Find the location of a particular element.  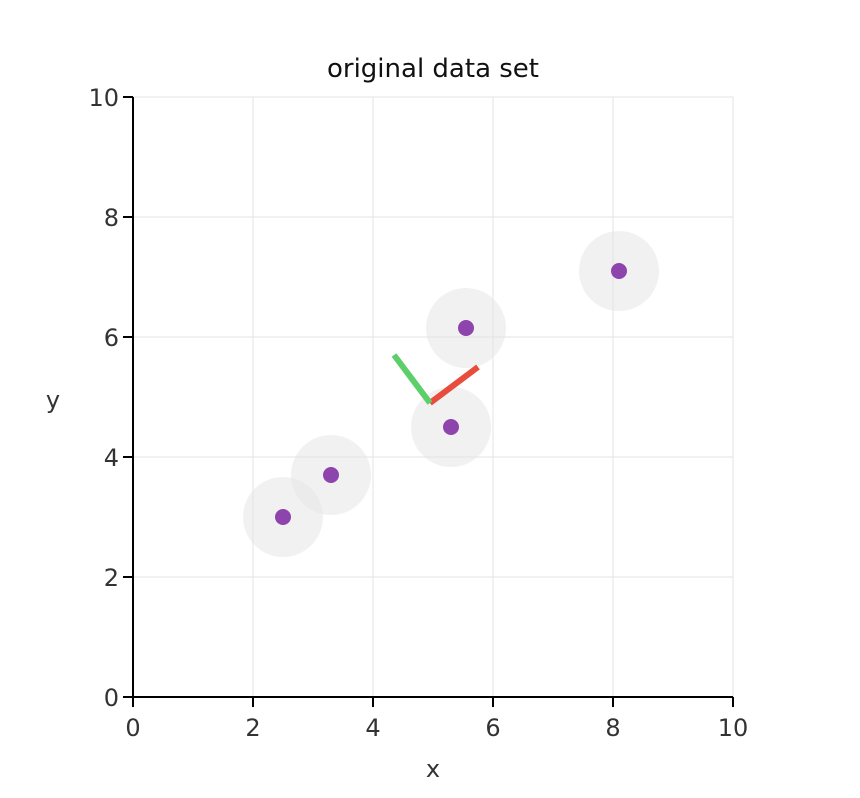

x-tick-label-1: 2 is located at coordinates (252, 728).